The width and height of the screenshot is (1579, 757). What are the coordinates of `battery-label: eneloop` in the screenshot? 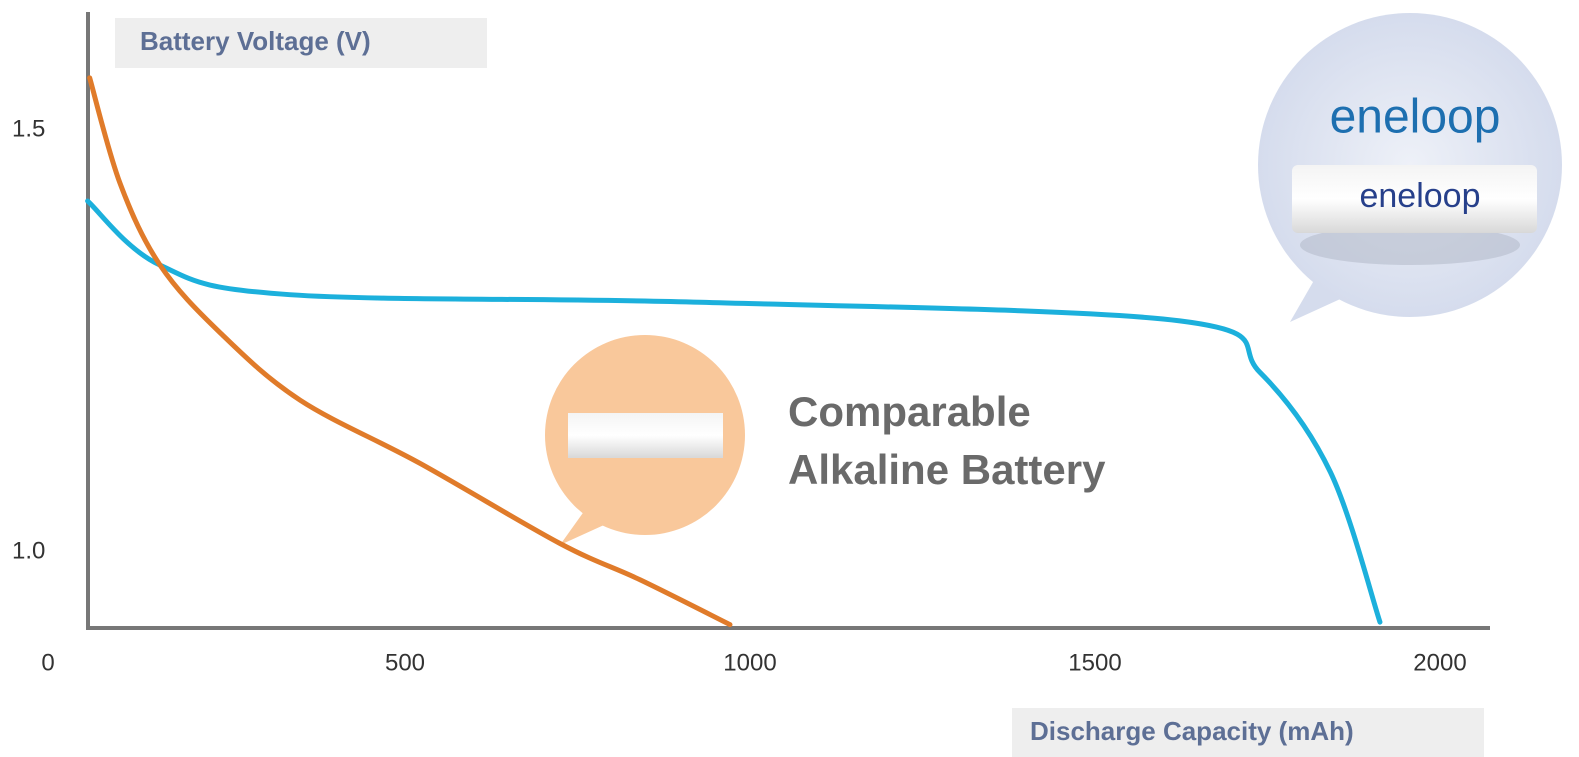 It's located at (1419, 196).